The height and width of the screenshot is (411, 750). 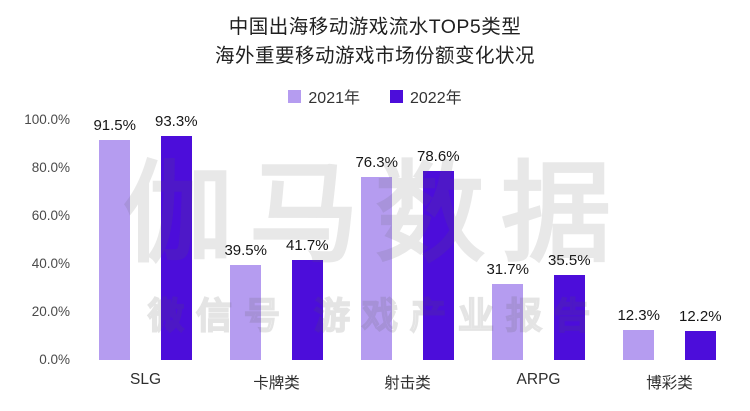 What do you see at coordinates (407, 383) in the screenshot?
I see `category-label-射击类: 射击类` at bounding box center [407, 383].